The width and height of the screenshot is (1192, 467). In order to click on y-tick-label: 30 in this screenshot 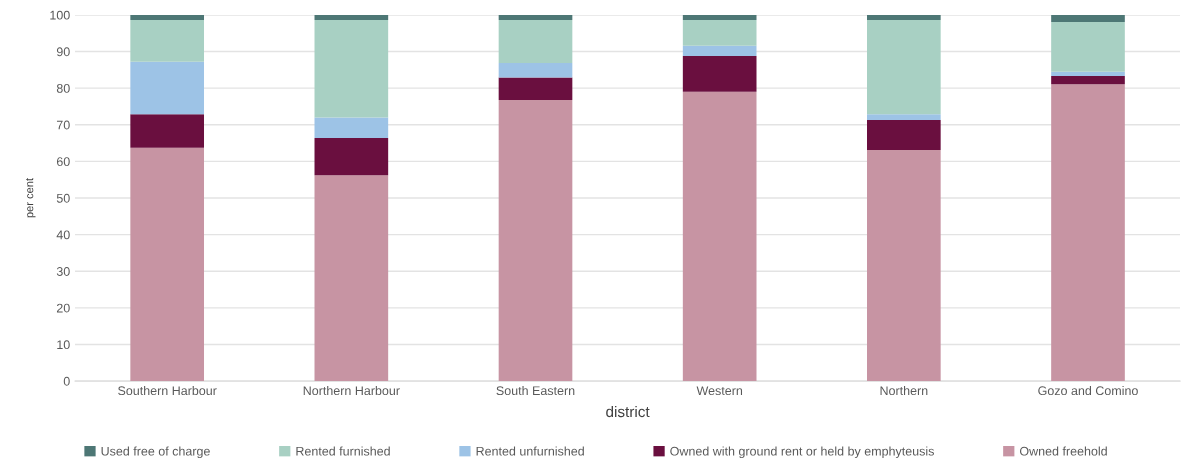, I will do `click(63, 271)`.